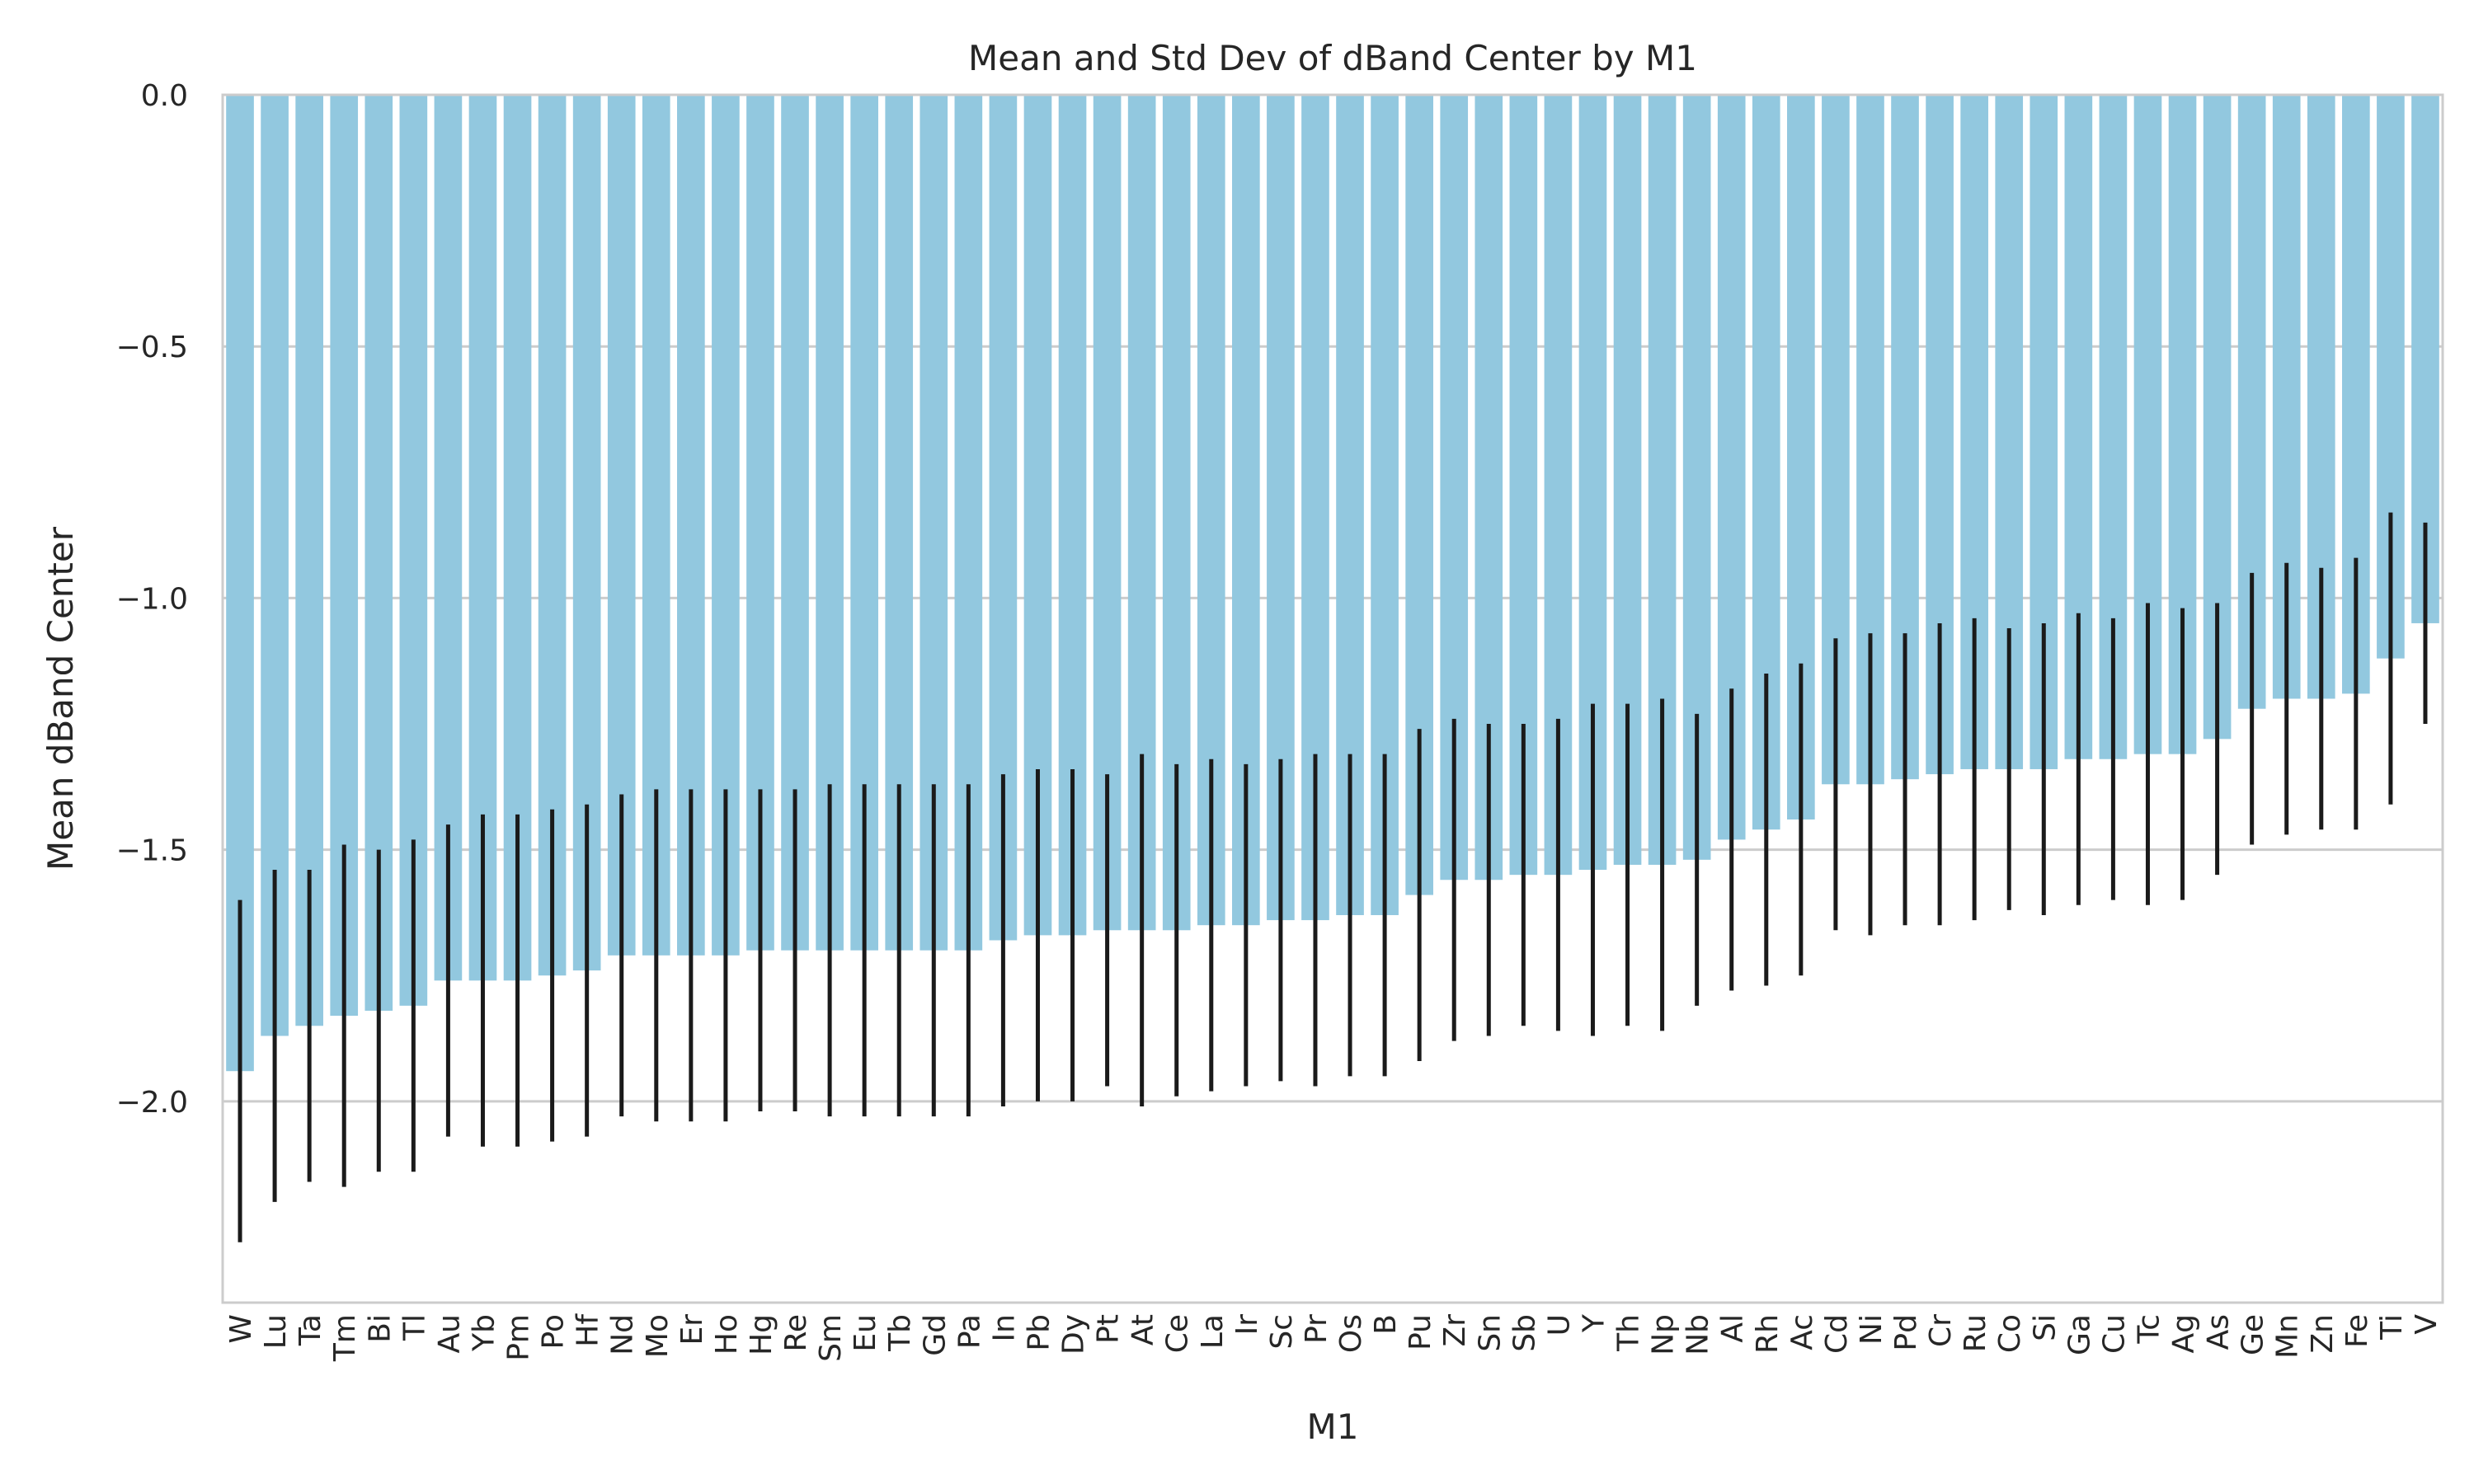 The width and height of the screenshot is (2474, 1484). Describe the element at coordinates (1420, 1332) in the screenshot. I see `x-tick-label-pu: Pu` at that location.